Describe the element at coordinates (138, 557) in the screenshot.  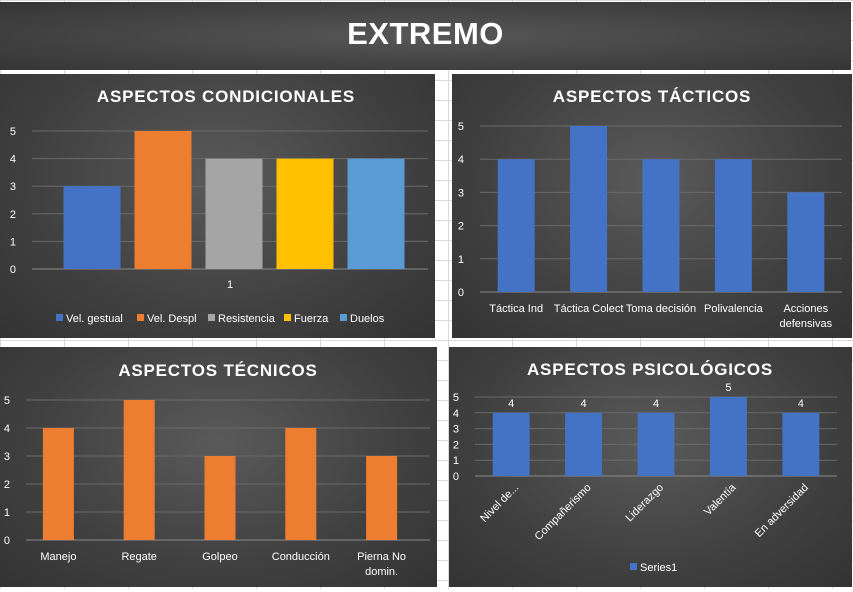
I see `x-tick-label: Regate` at that location.